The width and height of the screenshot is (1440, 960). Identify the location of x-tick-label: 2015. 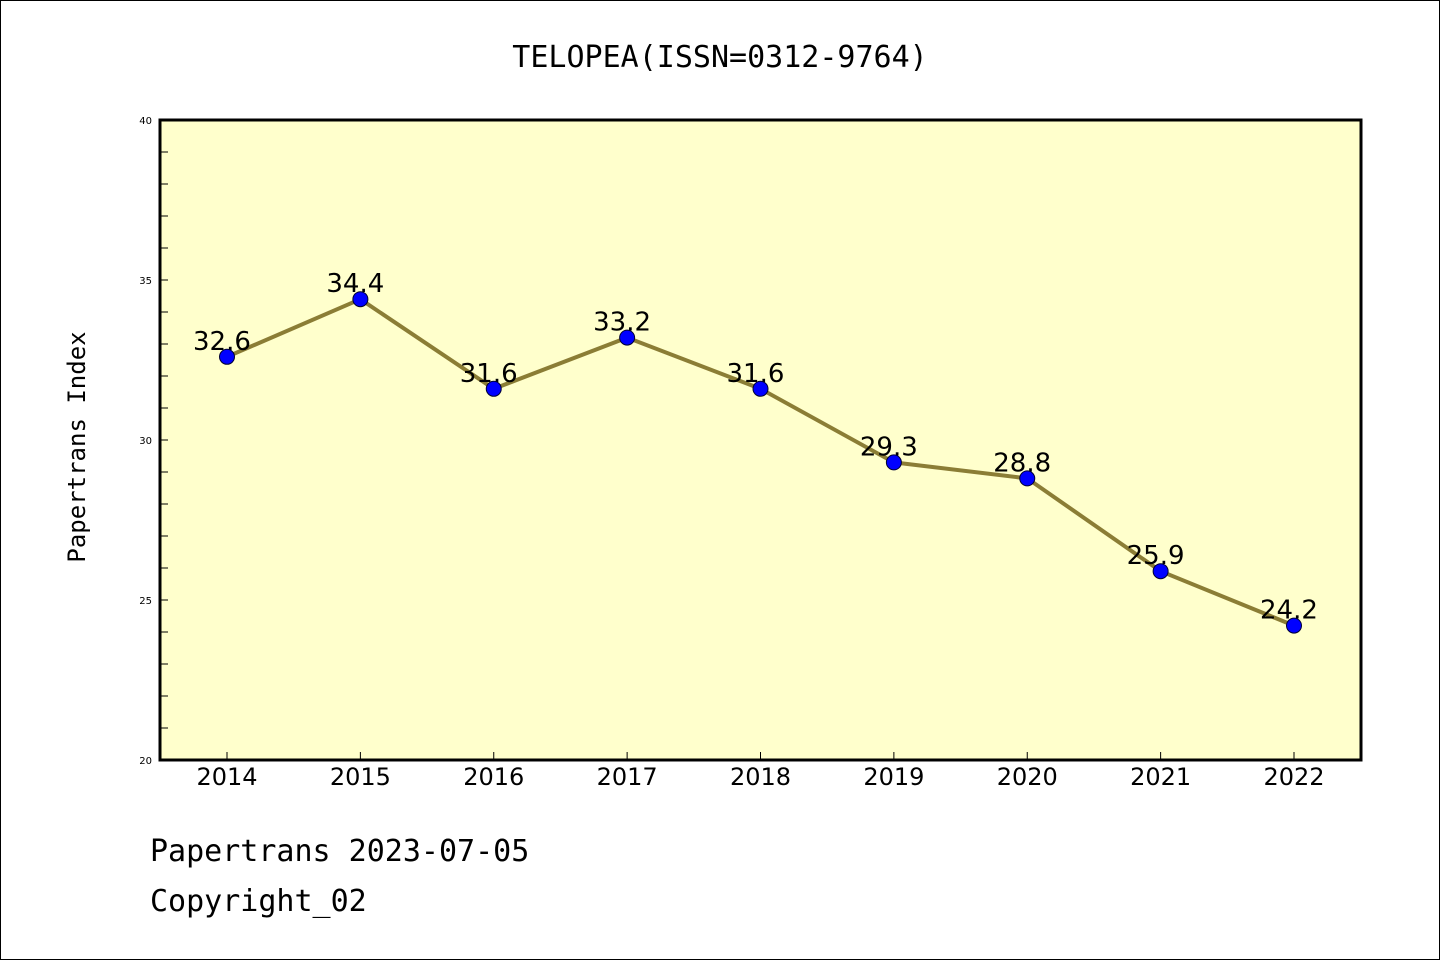
(360, 777).